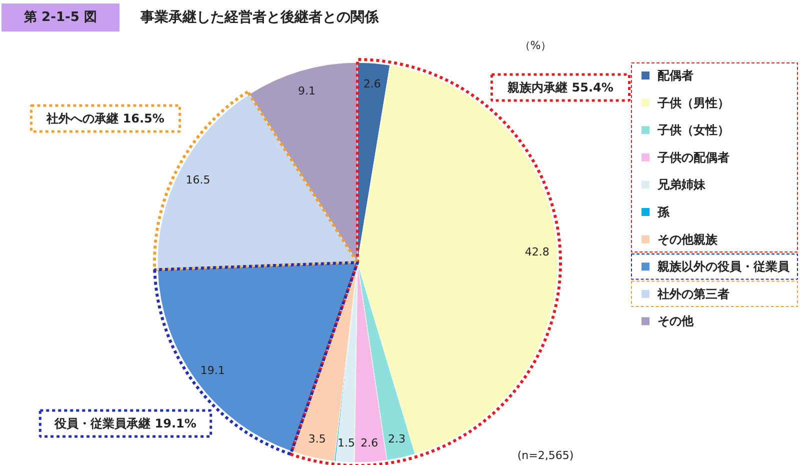 Image resolution: width=800 pixels, height=465 pixels. Describe the element at coordinates (723, 267) in the screenshot. I see `legend-label: 親族以外の役員・従業員` at that location.